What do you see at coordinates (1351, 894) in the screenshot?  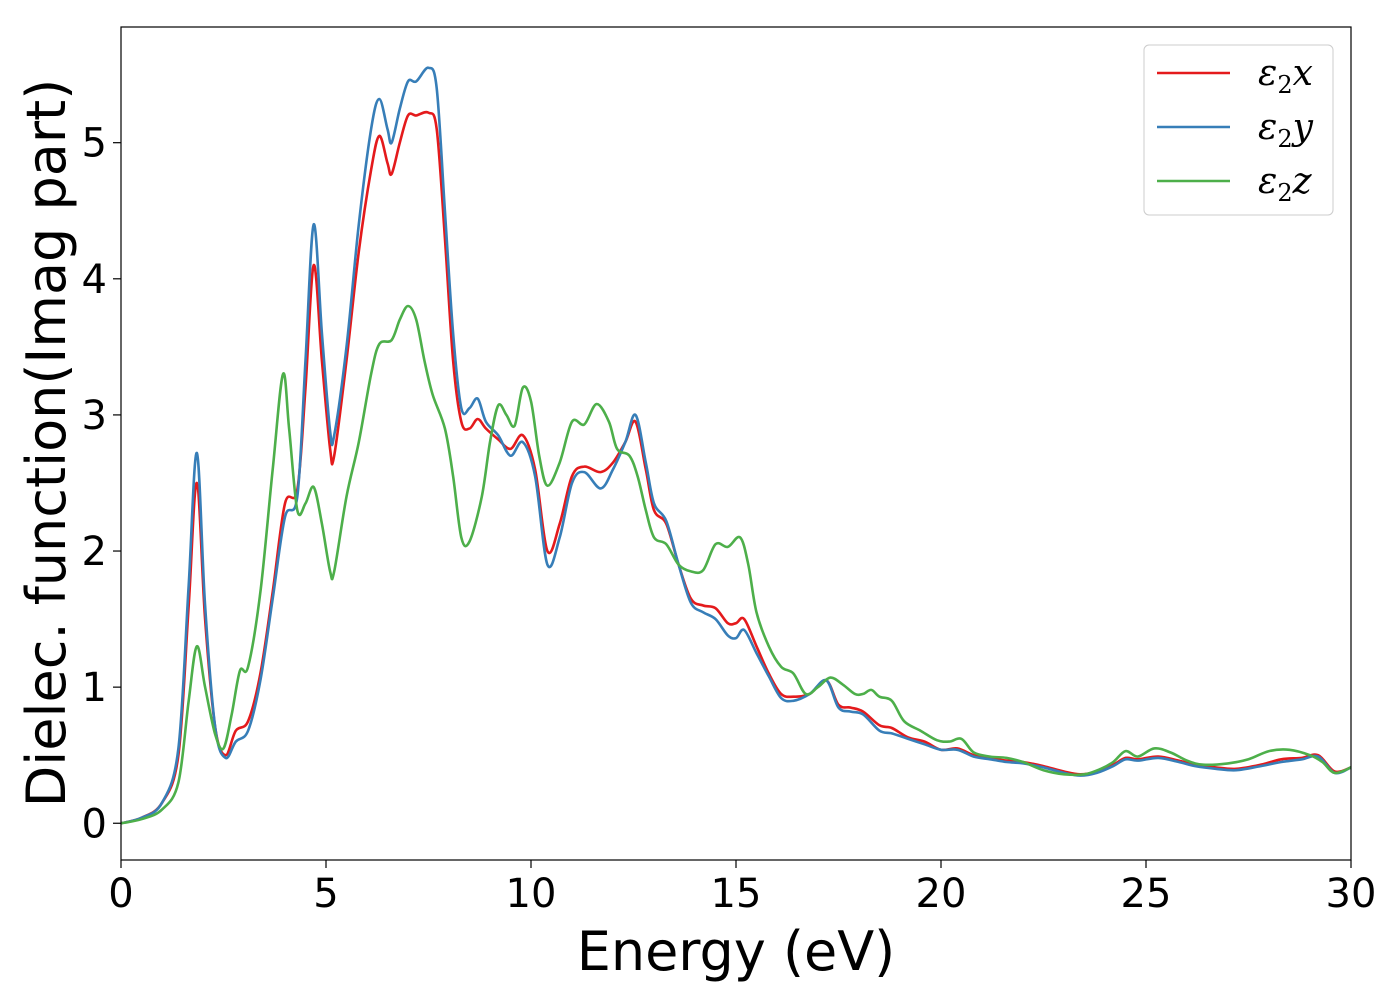 I see `x-tick-label-6: 30` at bounding box center [1351, 894].